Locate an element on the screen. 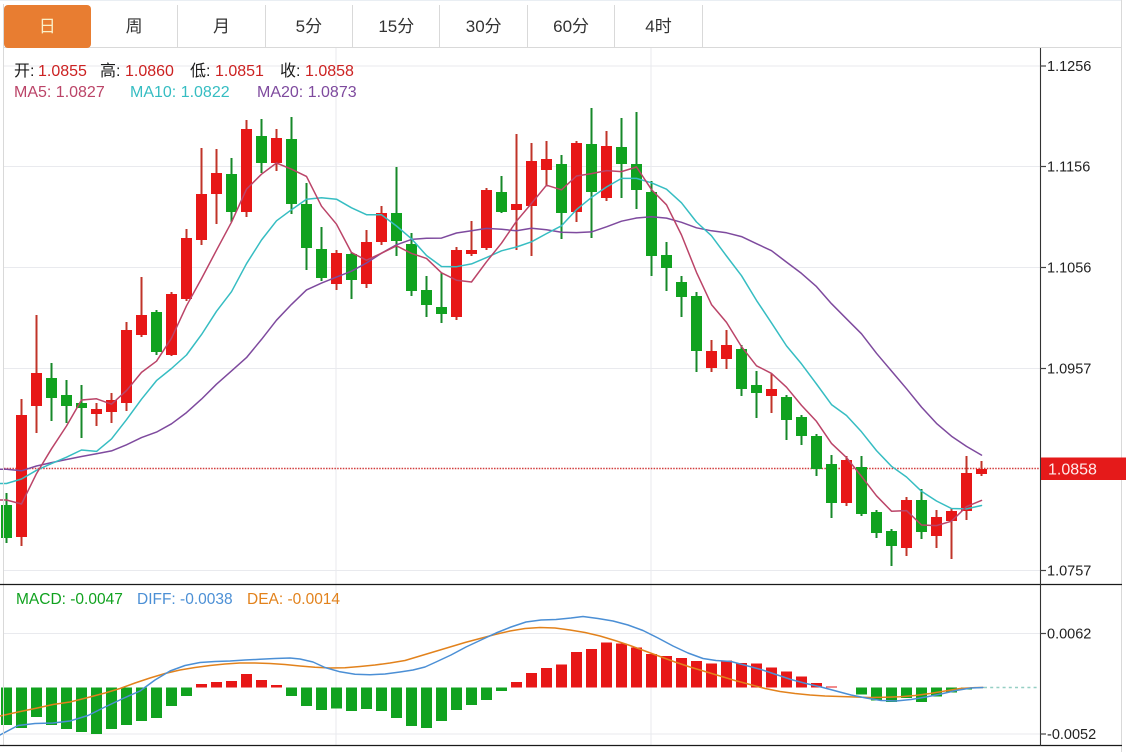  svg-text: MACD: -0.0047 is located at coordinates (69, 599).